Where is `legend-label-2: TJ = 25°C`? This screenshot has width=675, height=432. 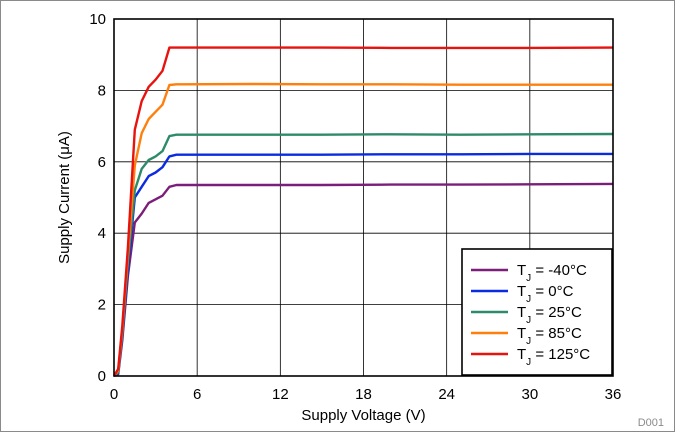 legend-label-2: TJ = 25°C is located at coordinates (549, 315).